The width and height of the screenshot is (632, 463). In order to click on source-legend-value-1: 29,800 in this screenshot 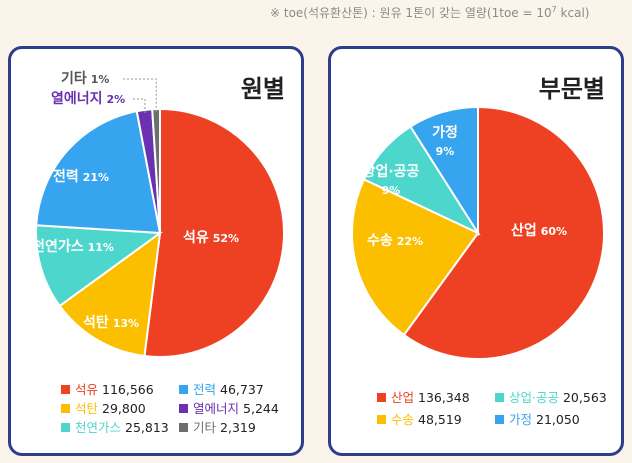, I will do `click(124, 408)`.